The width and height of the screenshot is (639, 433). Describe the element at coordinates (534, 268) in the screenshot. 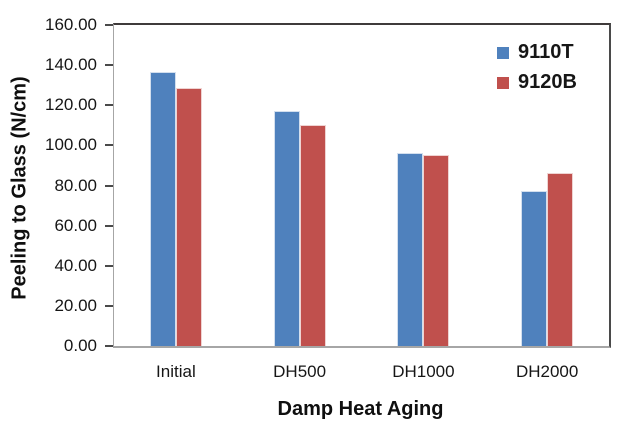

I see `bar-9110T-DH2000` at that location.